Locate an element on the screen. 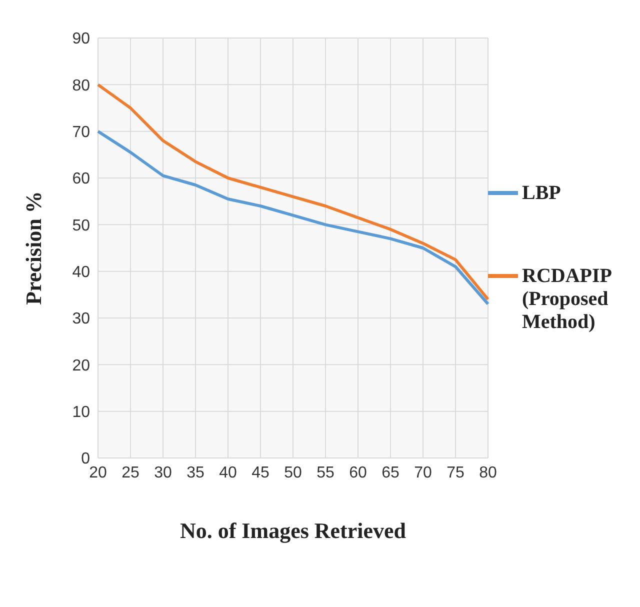 The height and width of the screenshot is (607, 640). x-tick-label: 30 is located at coordinates (163, 473).